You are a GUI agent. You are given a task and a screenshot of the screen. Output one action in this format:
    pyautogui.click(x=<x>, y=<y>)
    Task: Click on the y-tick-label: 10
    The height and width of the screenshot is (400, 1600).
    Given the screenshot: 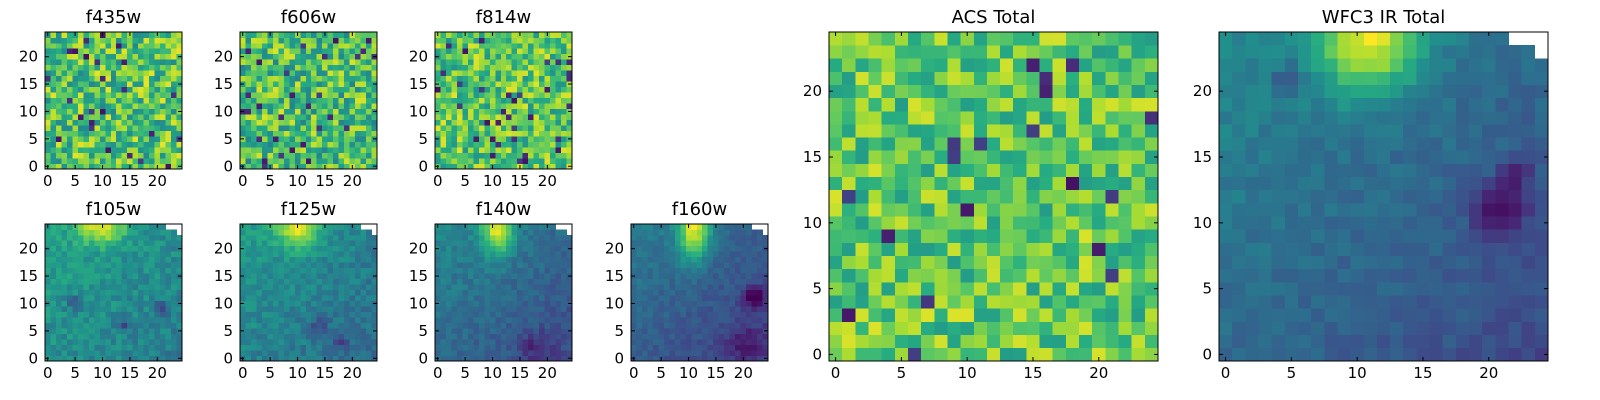 What is the action you would take?
    pyautogui.click(x=223, y=303)
    